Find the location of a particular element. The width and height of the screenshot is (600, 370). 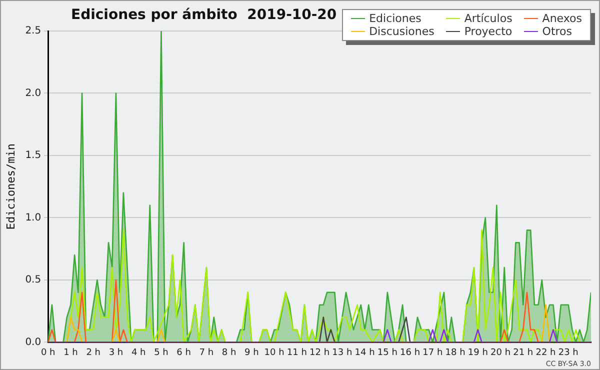

y-tick-label: 2.0 is located at coordinates (33, 93).